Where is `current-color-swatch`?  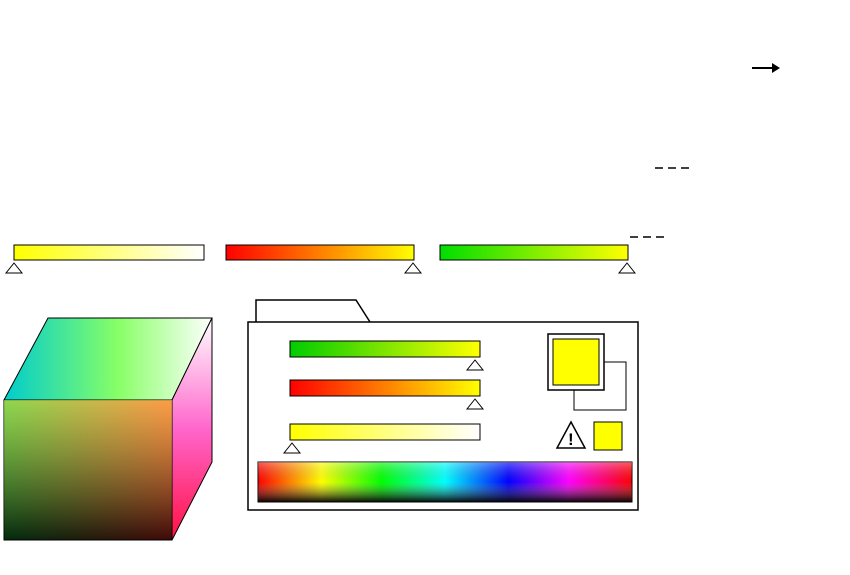
current-color-swatch is located at coordinates (576, 362).